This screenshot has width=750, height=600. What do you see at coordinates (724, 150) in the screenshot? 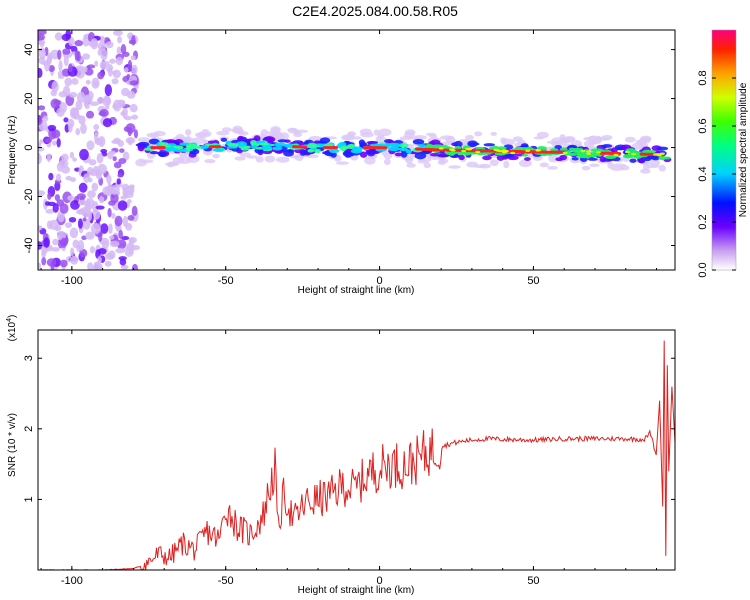
I see `colorbar-frame` at bounding box center [724, 150].